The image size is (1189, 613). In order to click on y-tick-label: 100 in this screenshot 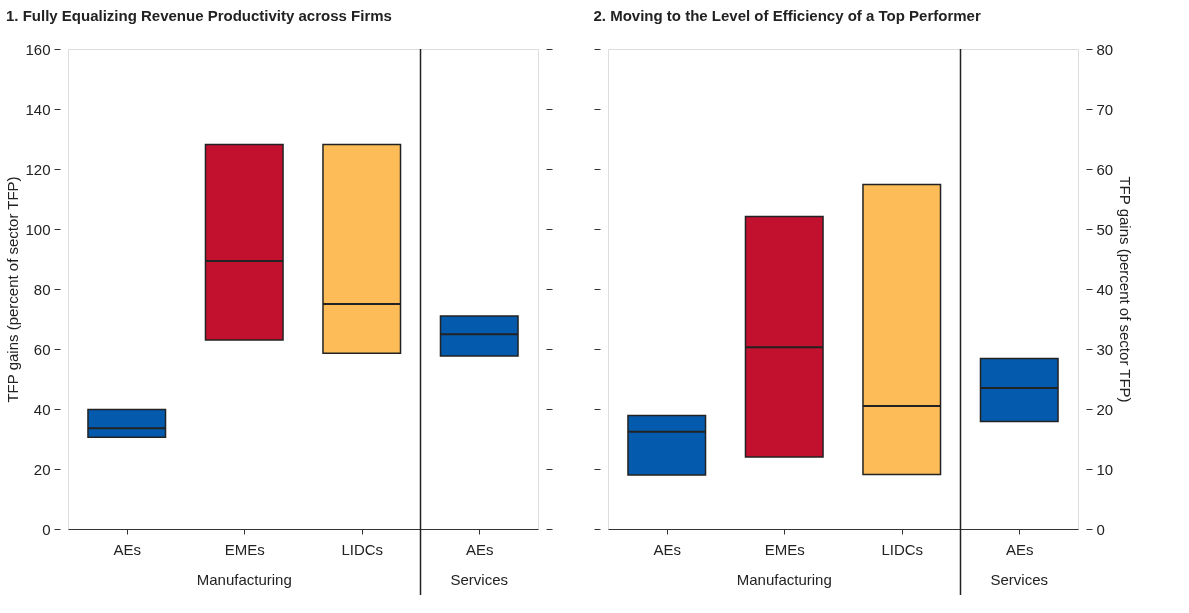, I will do `click(38, 229)`.